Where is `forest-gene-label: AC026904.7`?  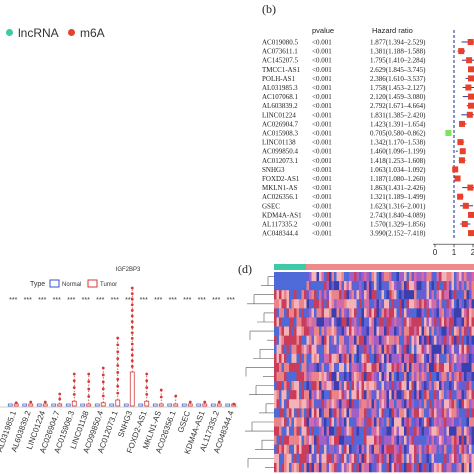 forest-gene-label: AC026904.7 is located at coordinates (280, 124).